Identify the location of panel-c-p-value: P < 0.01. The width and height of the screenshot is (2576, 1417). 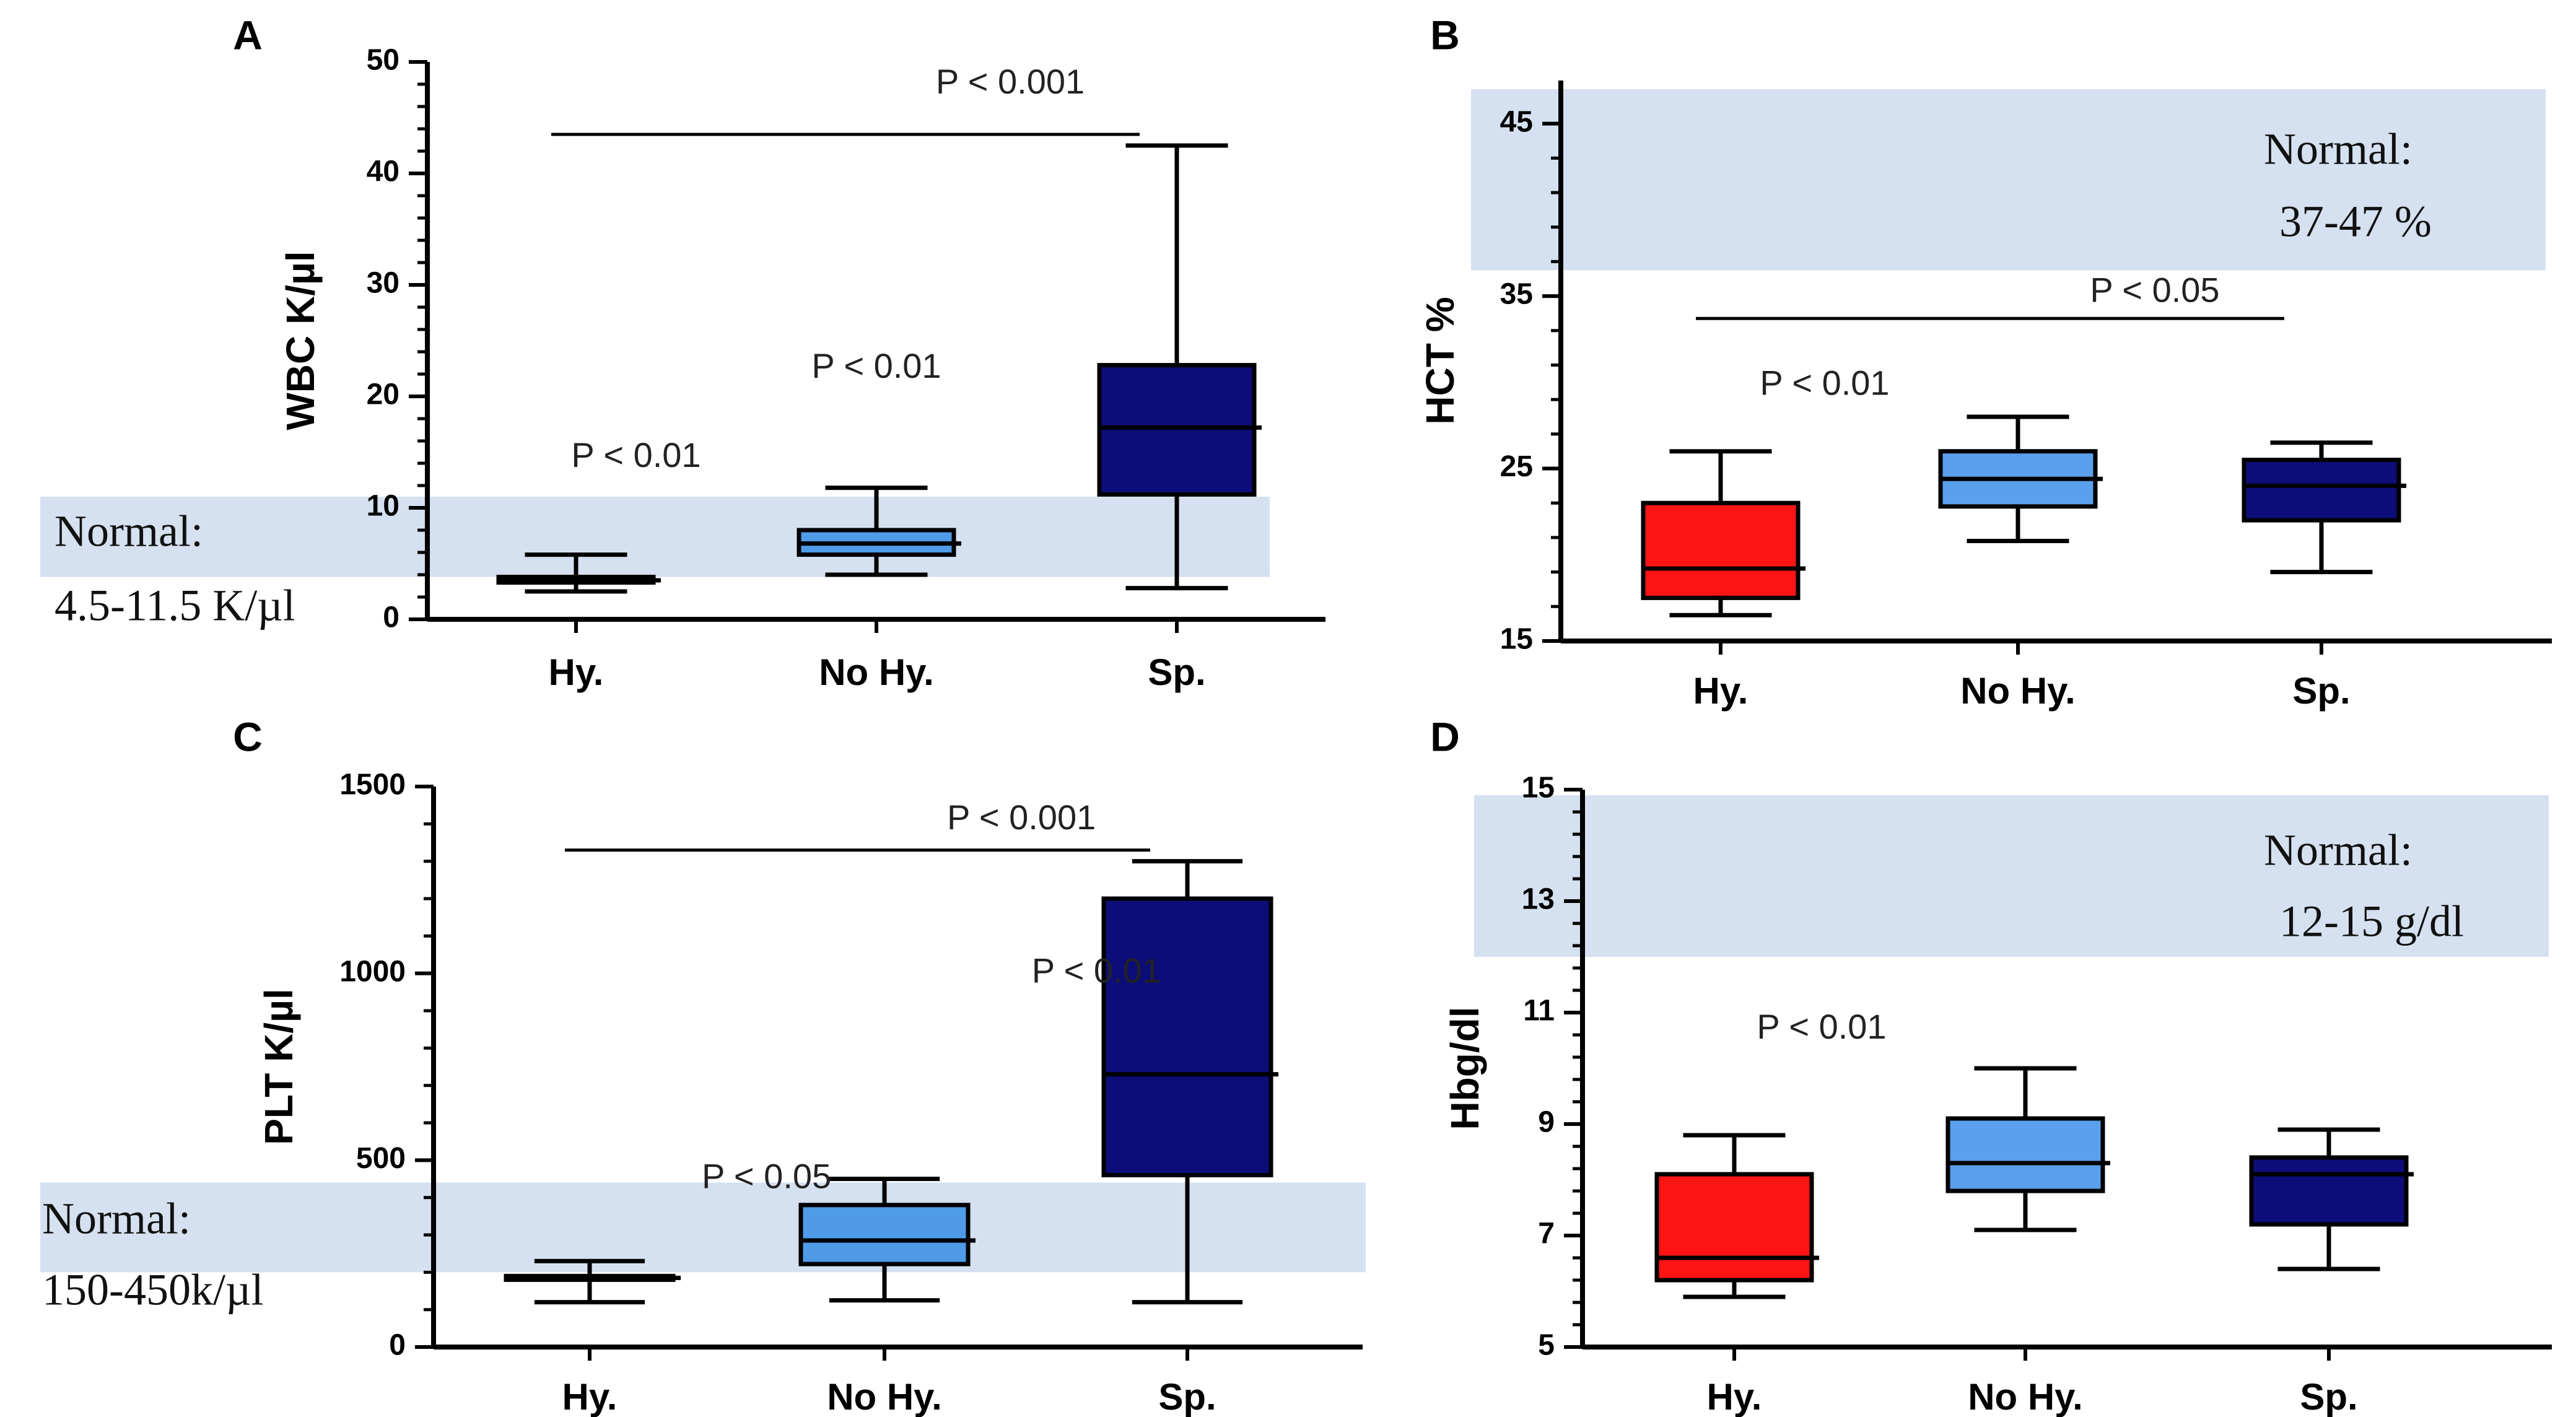
(1096, 970).